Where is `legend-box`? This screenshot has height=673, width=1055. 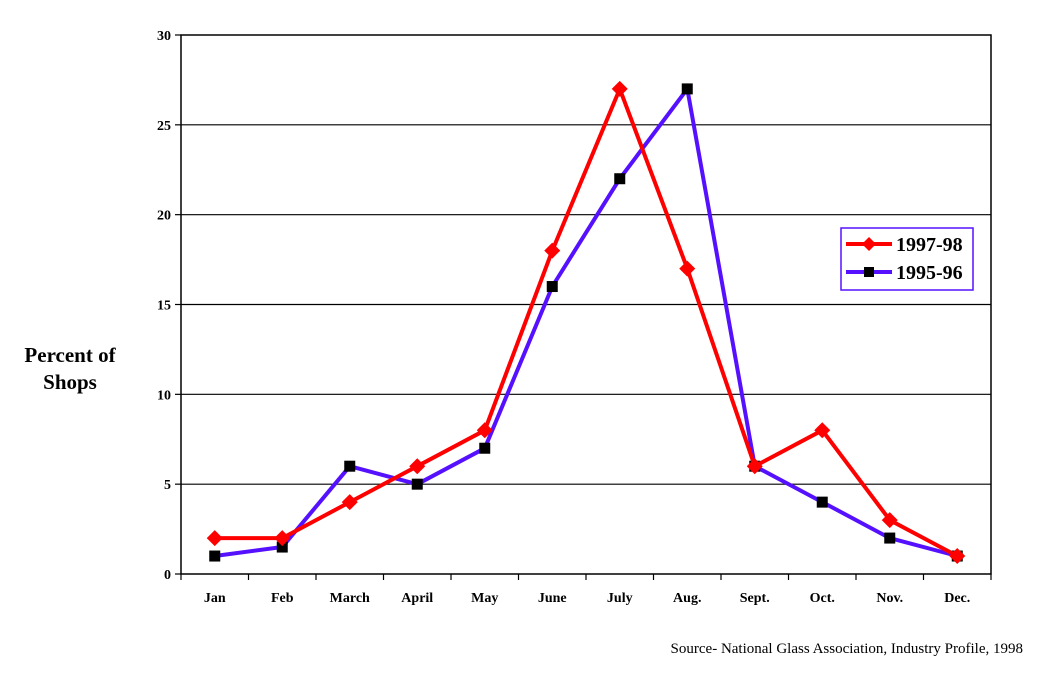
legend-box is located at coordinates (907, 259).